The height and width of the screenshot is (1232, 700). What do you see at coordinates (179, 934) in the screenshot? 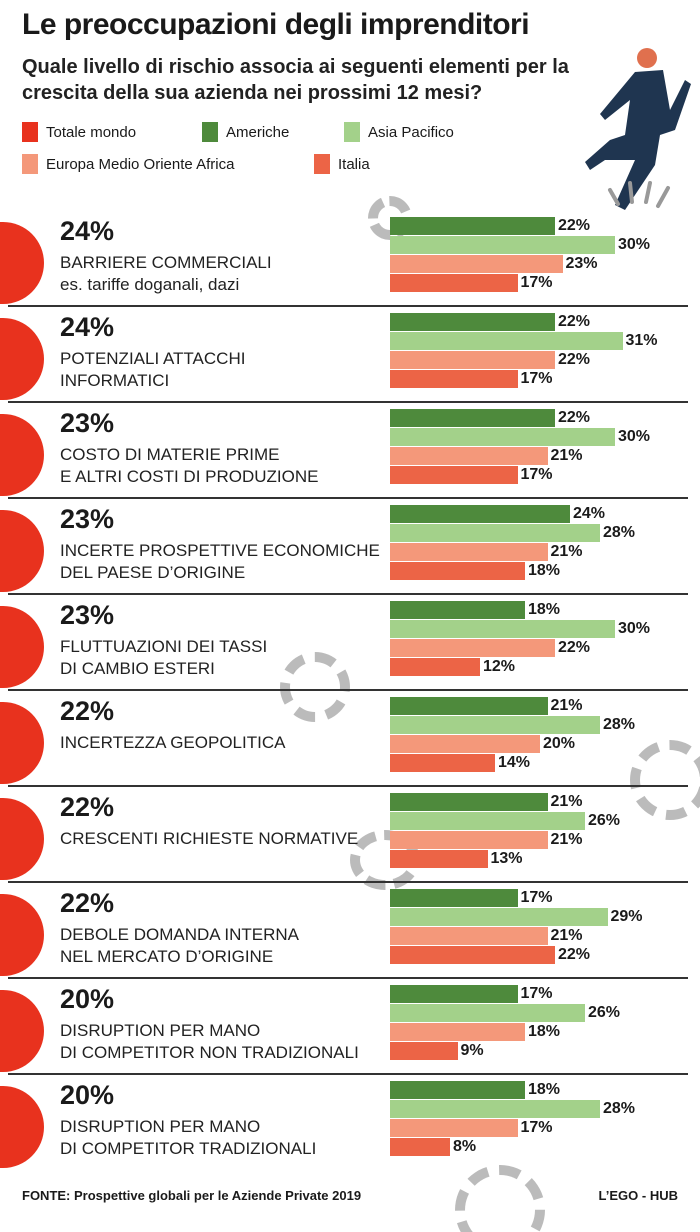
I see `label-line: DEBOLE DOMANDA INTERNA` at bounding box center [179, 934].